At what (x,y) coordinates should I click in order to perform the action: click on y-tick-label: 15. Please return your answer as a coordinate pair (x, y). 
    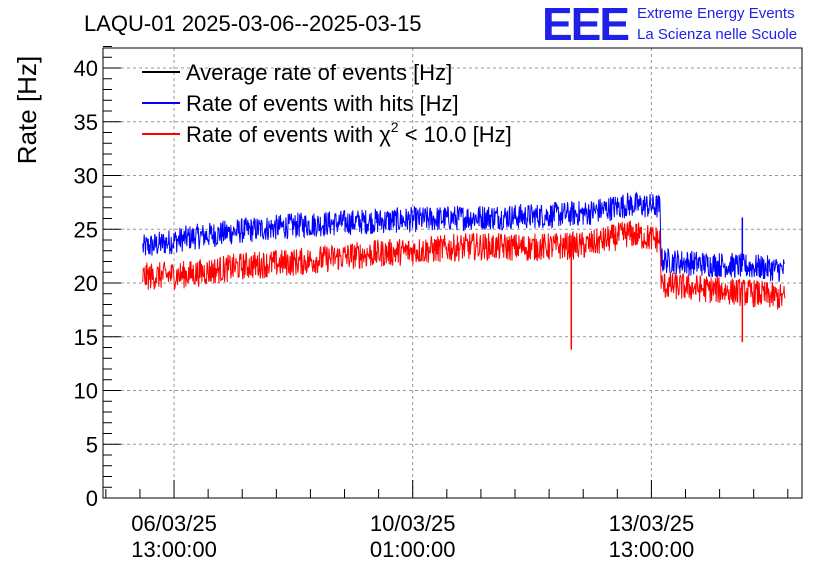
    Looking at the image, I should click on (86, 337).